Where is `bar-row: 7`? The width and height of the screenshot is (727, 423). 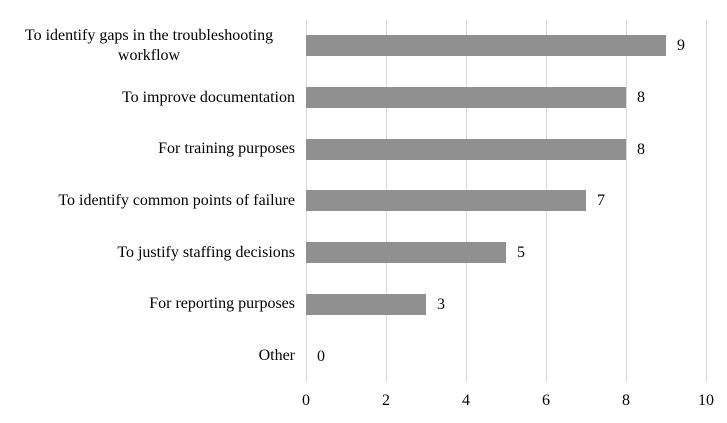 bar-row: 7 is located at coordinates (506, 201).